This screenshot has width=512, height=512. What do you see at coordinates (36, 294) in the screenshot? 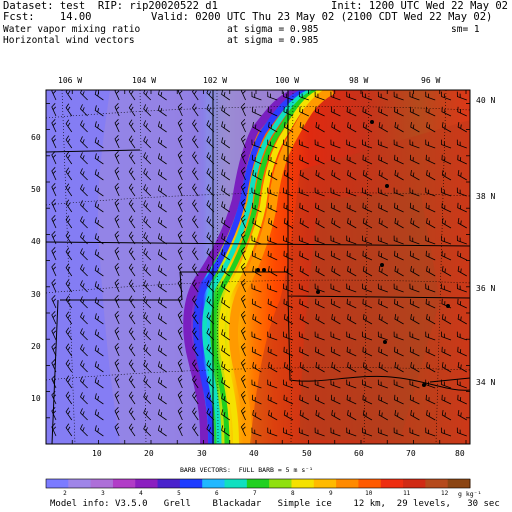
I see `y-tick-30: 30` at bounding box center [36, 294].